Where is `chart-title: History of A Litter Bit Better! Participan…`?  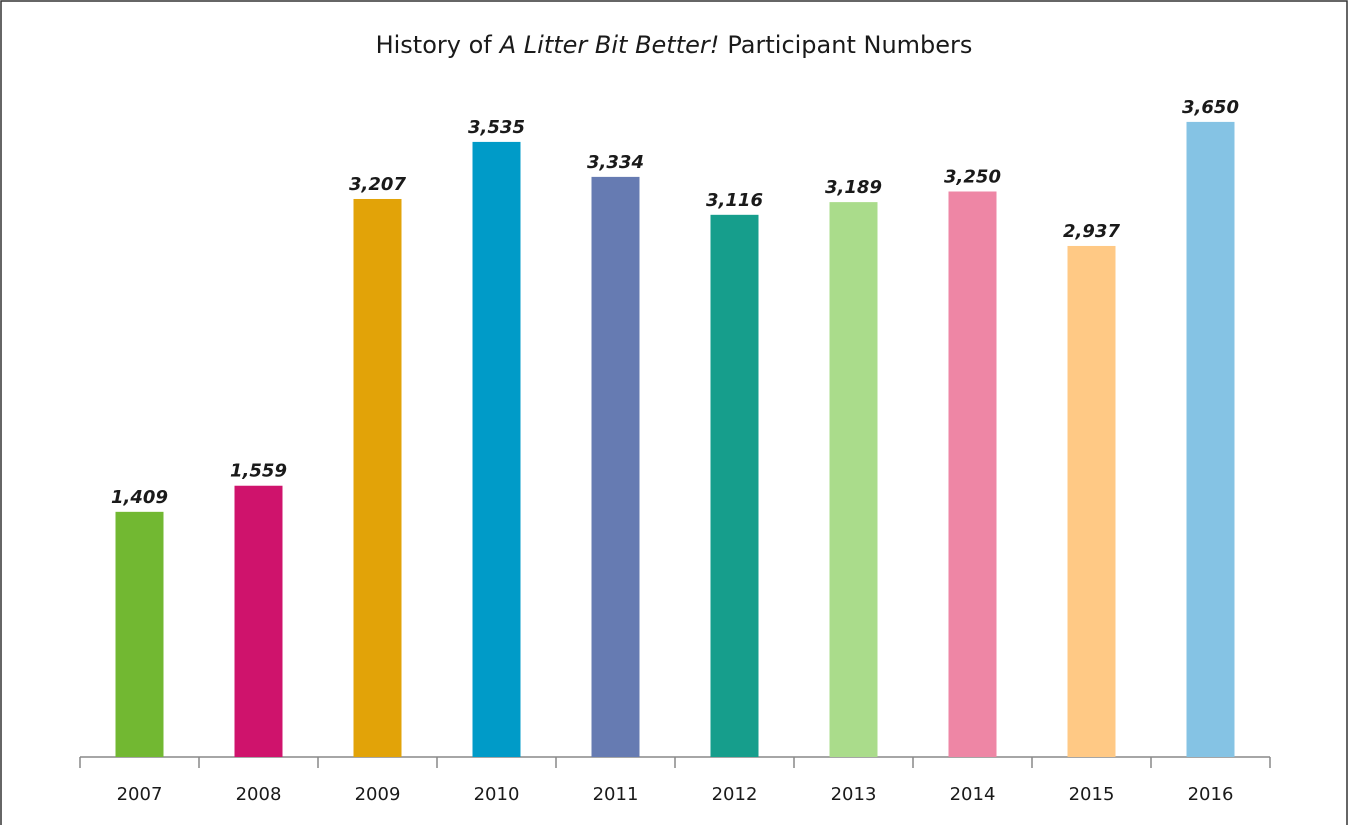
chart-title: History of A Litter Bit Better! Participan… is located at coordinates (674, 45).